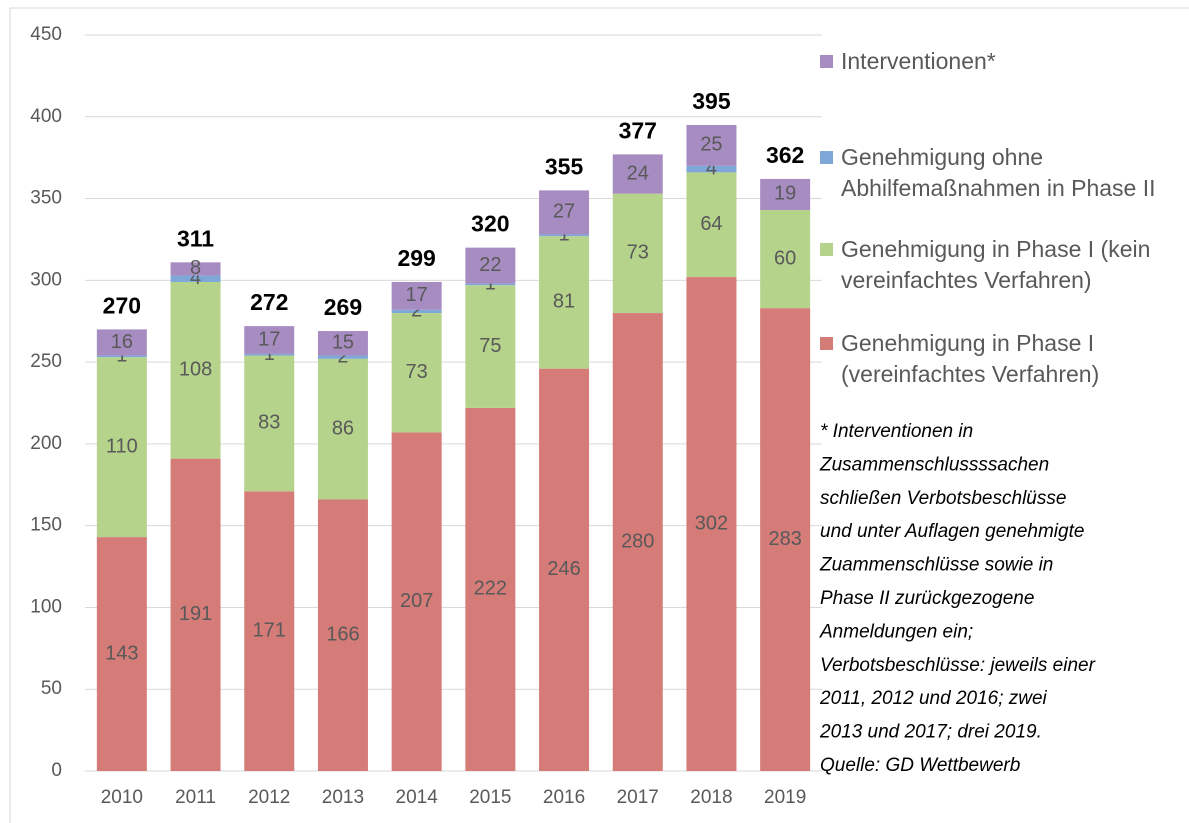  I want to click on x-tick-label: 2013, so click(343, 797).